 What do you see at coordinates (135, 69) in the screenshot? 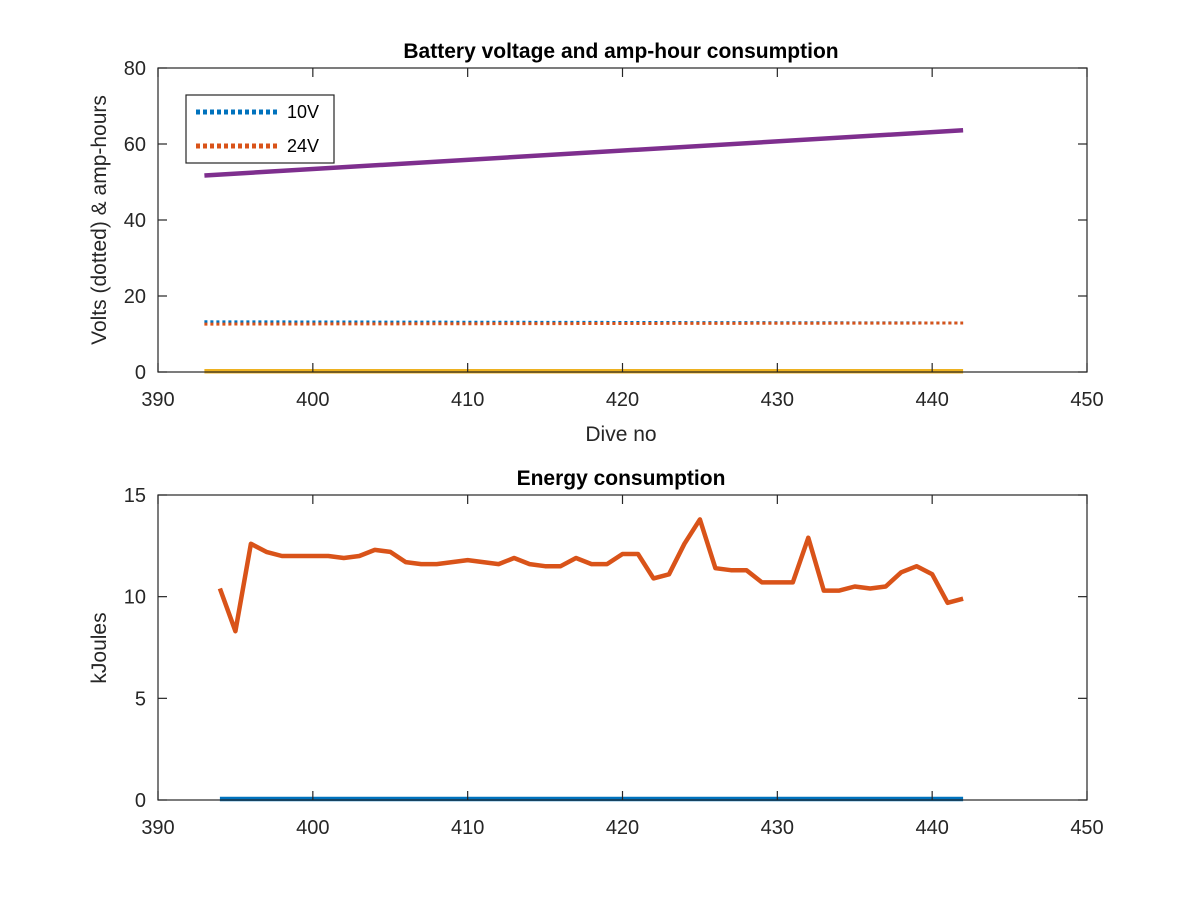
I see `y-tick-label: 80` at bounding box center [135, 69].